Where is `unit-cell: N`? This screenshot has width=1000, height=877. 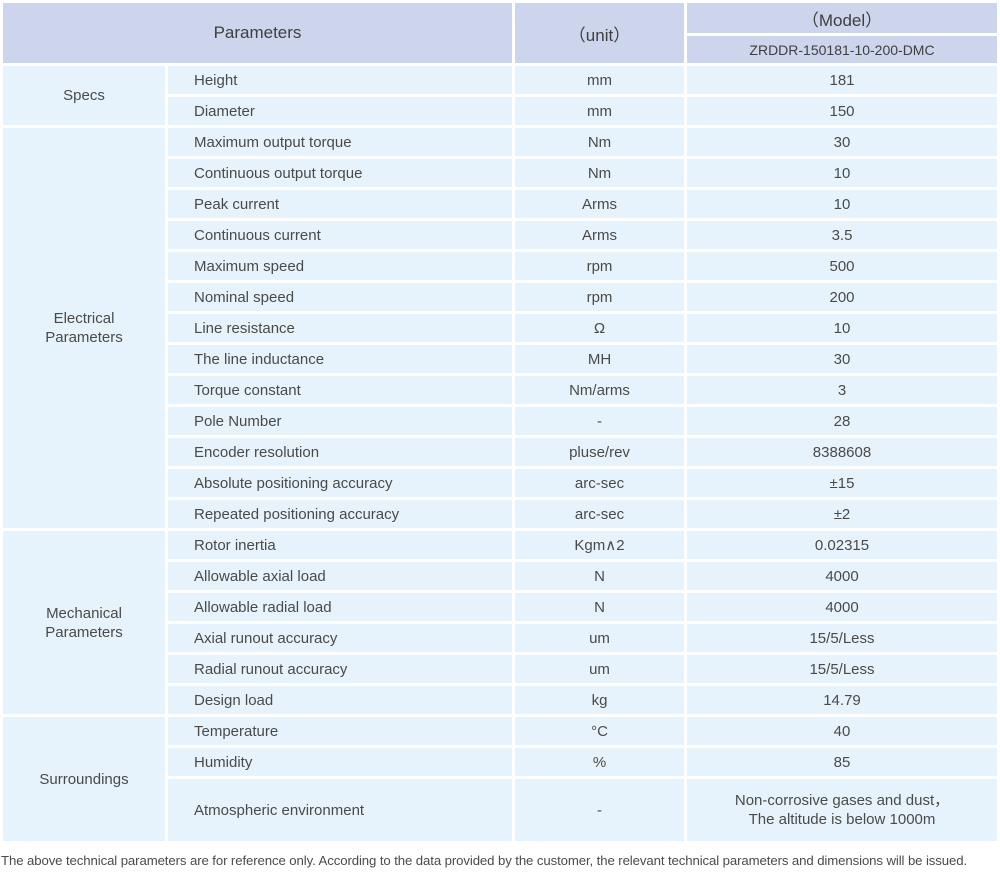
unit-cell: N is located at coordinates (599, 607).